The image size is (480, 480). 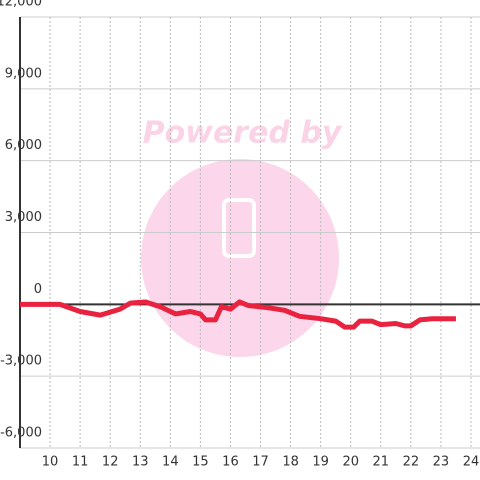 I want to click on watermark-icon, so click(x=239, y=228).